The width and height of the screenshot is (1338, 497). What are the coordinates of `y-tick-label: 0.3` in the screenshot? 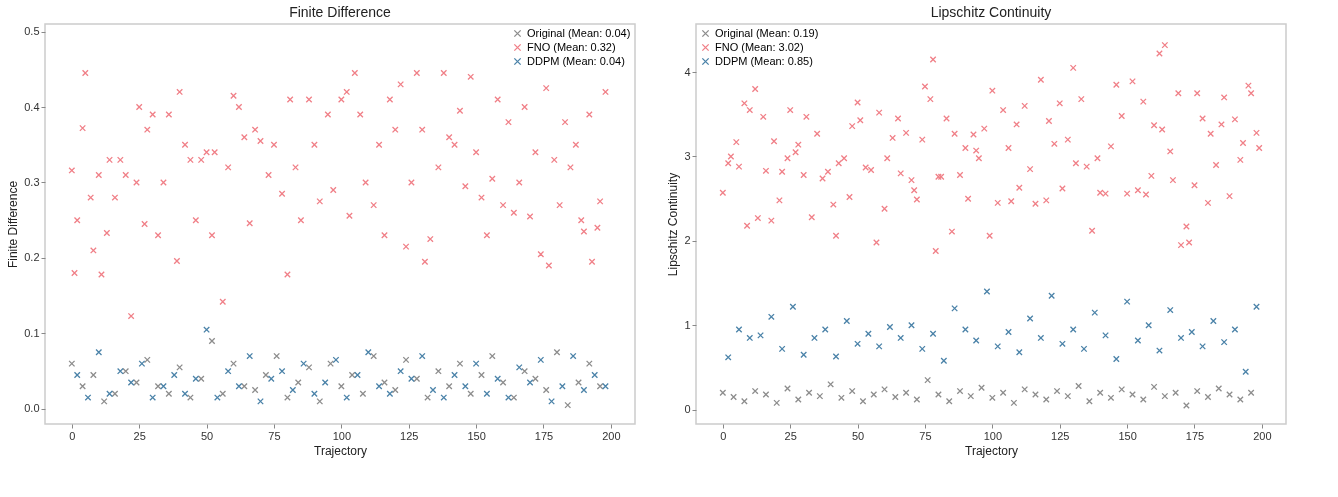 It's located at (32, 181).